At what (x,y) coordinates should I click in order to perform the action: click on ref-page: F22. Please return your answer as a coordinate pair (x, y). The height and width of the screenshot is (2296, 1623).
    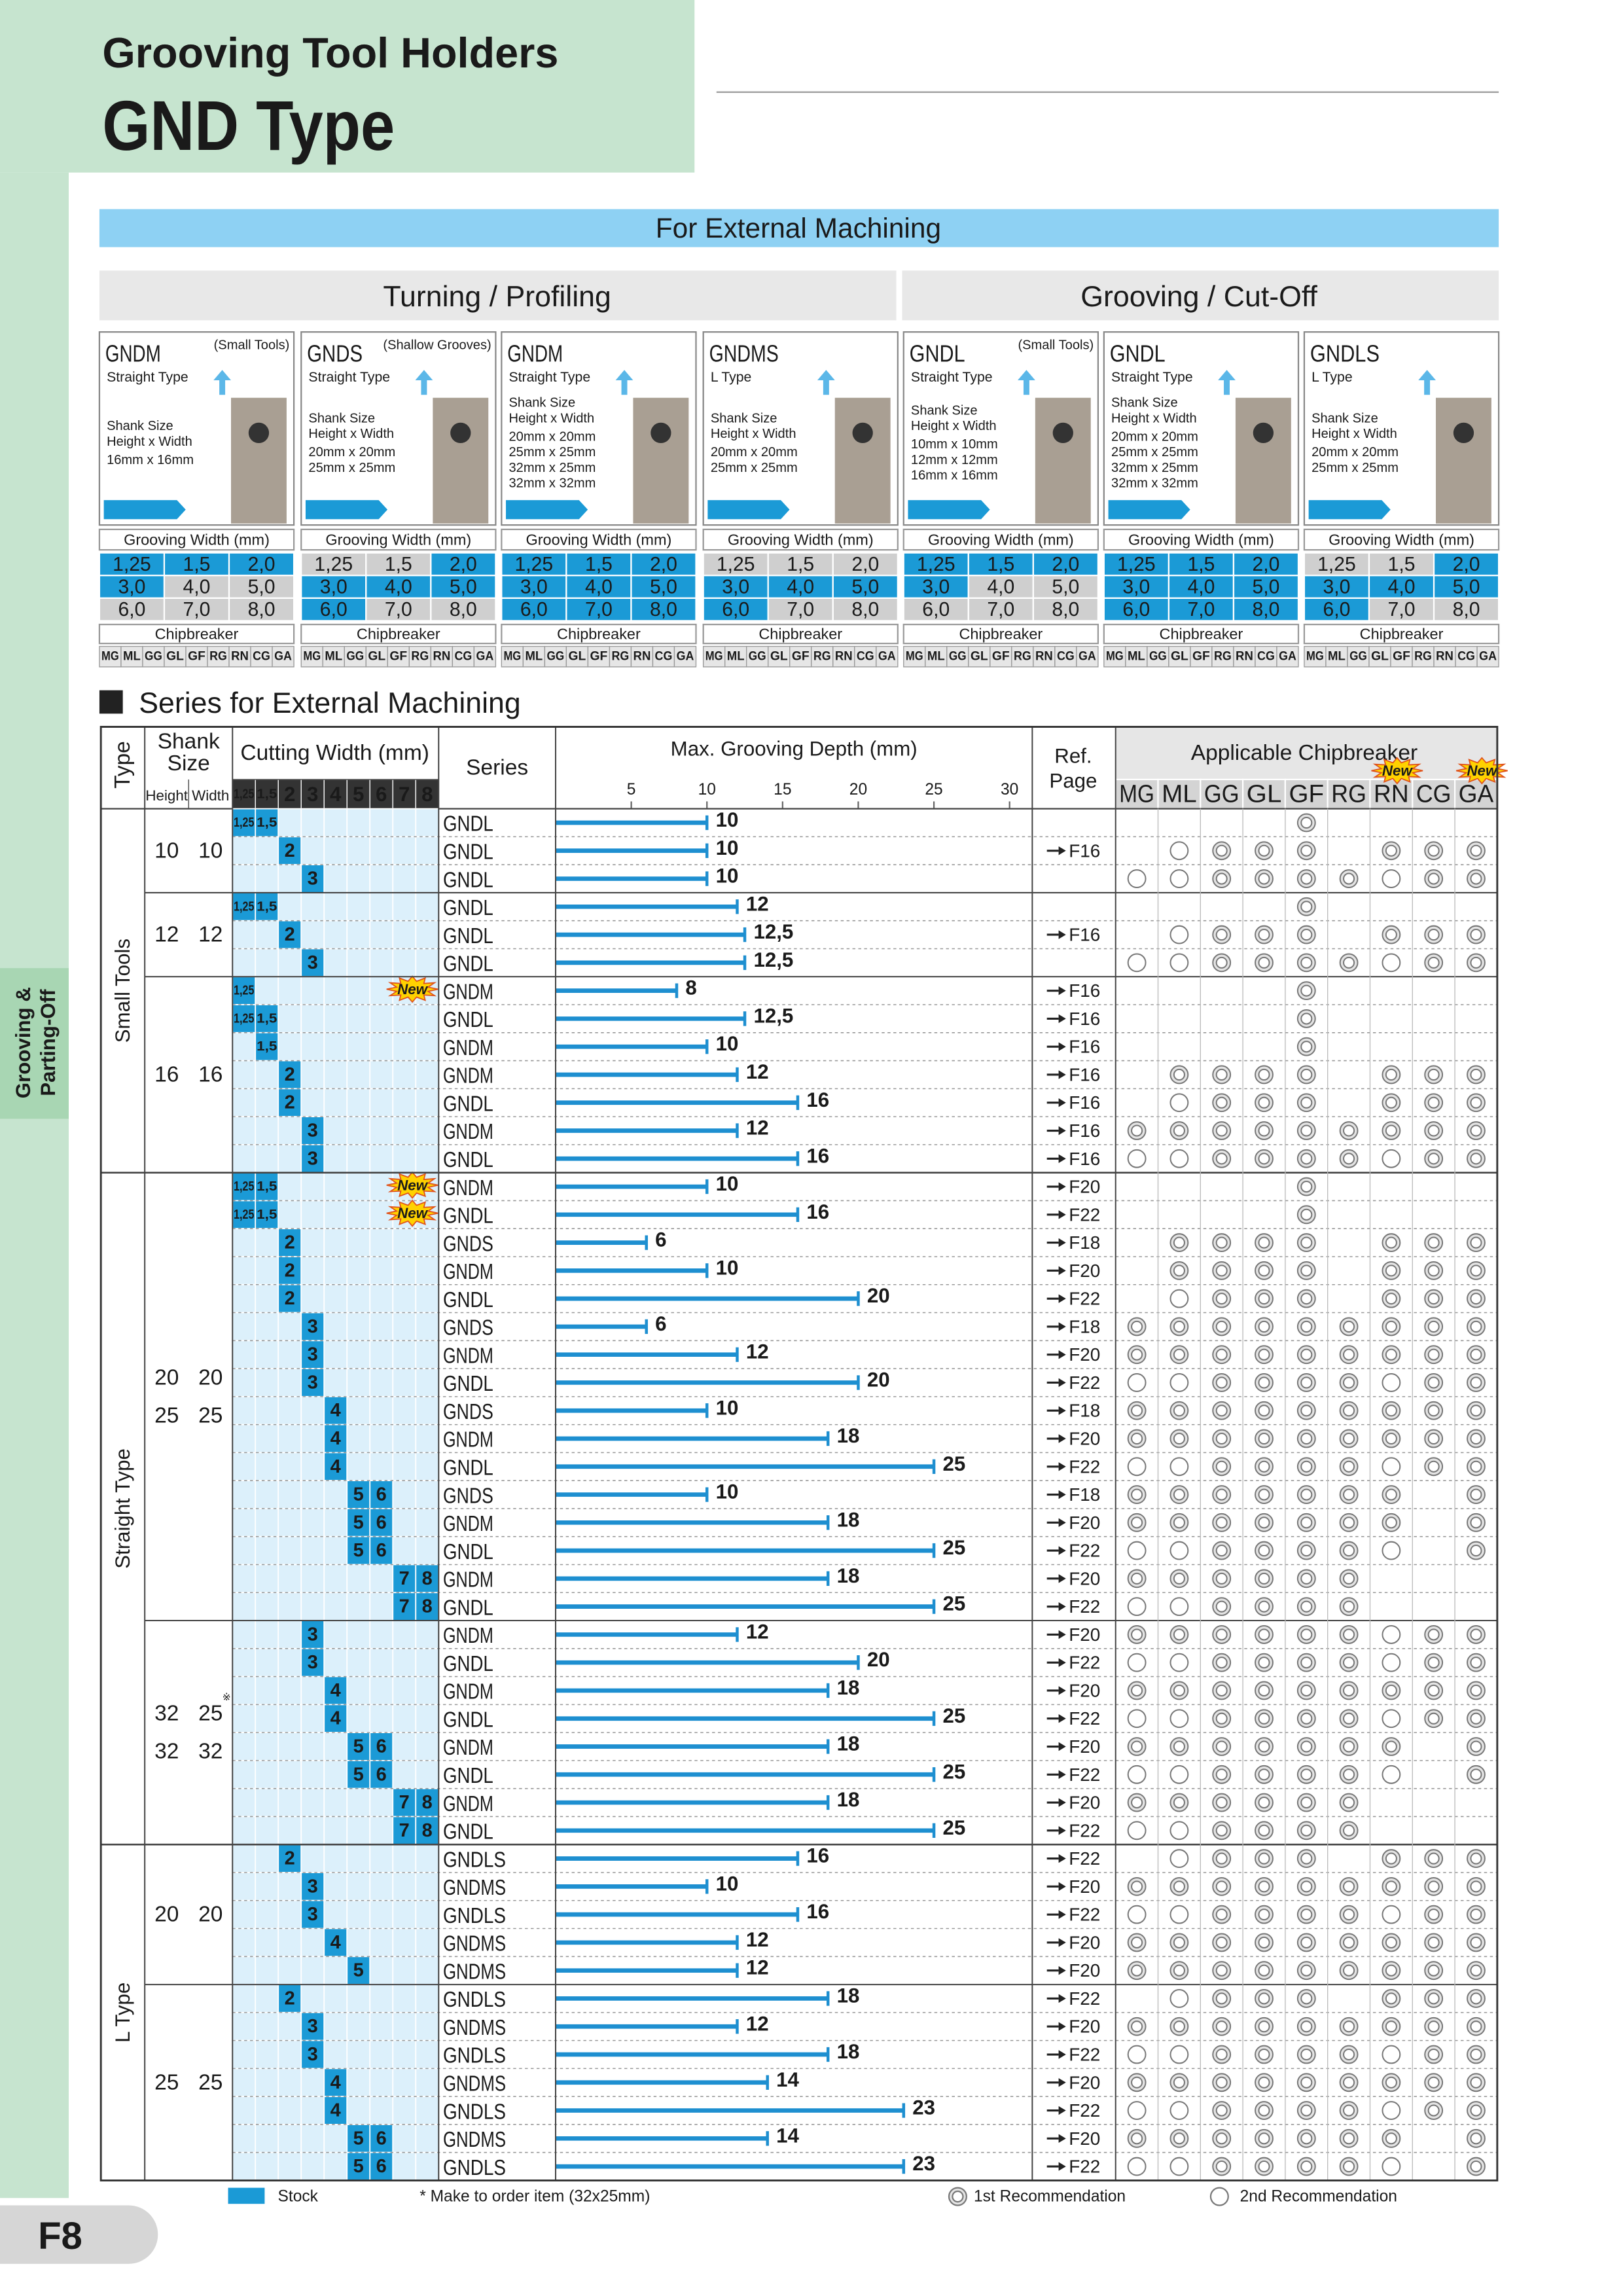
    Looking at the image, I should click on (1084, 1214).